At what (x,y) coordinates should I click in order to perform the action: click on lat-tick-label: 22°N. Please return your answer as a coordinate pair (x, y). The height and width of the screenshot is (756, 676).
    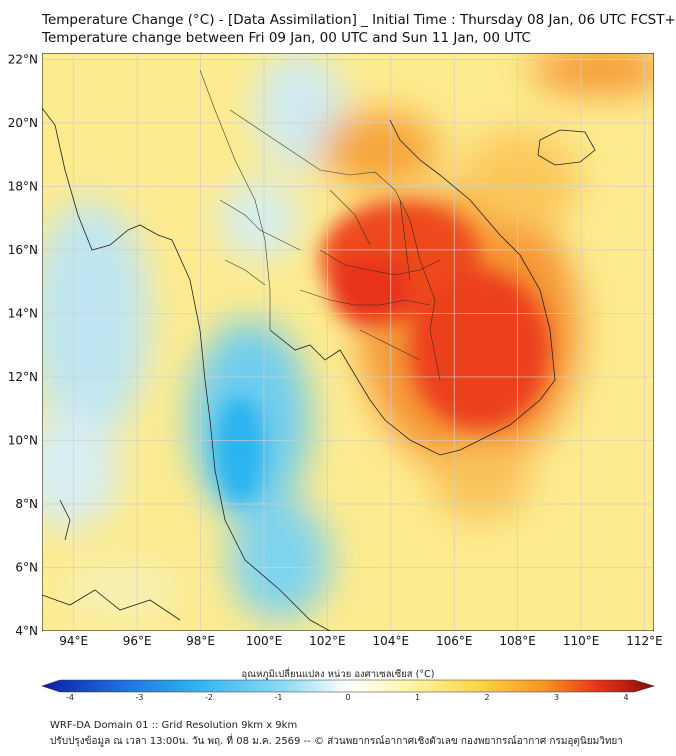
    Looking at the image, I should click on (23, 59).